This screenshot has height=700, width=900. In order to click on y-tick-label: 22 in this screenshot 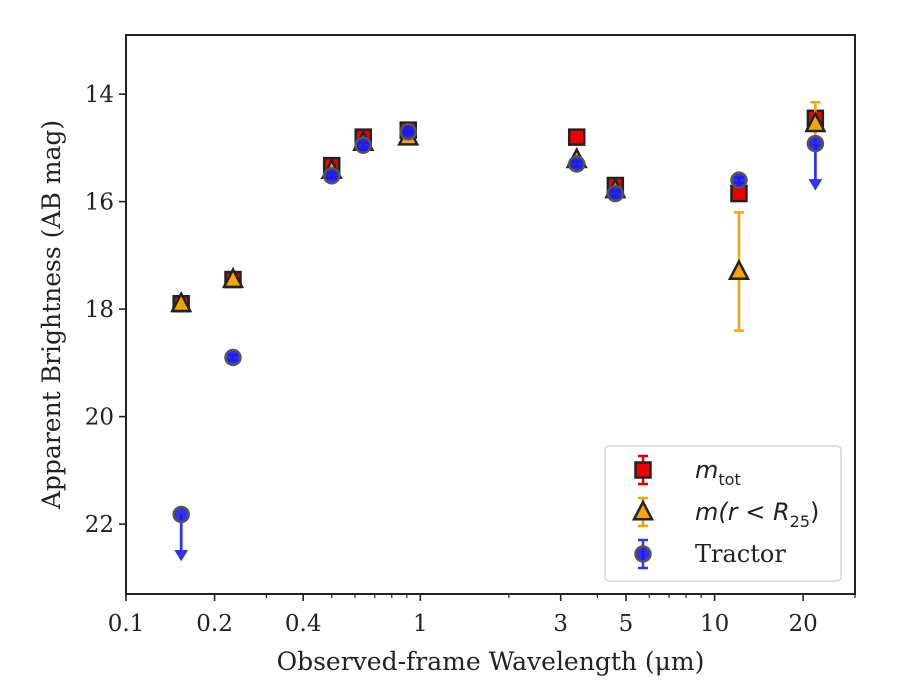, I will do `click(99, 525)`.